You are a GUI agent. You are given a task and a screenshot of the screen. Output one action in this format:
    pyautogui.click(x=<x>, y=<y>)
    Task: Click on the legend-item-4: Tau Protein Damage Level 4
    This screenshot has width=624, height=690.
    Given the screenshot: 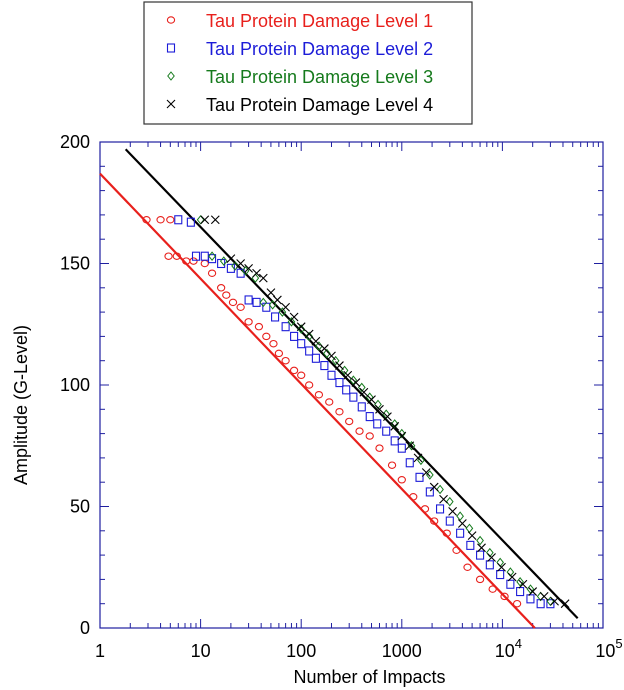 What is the action you would take?
    pyautogui.click(x=299, y=105)
    